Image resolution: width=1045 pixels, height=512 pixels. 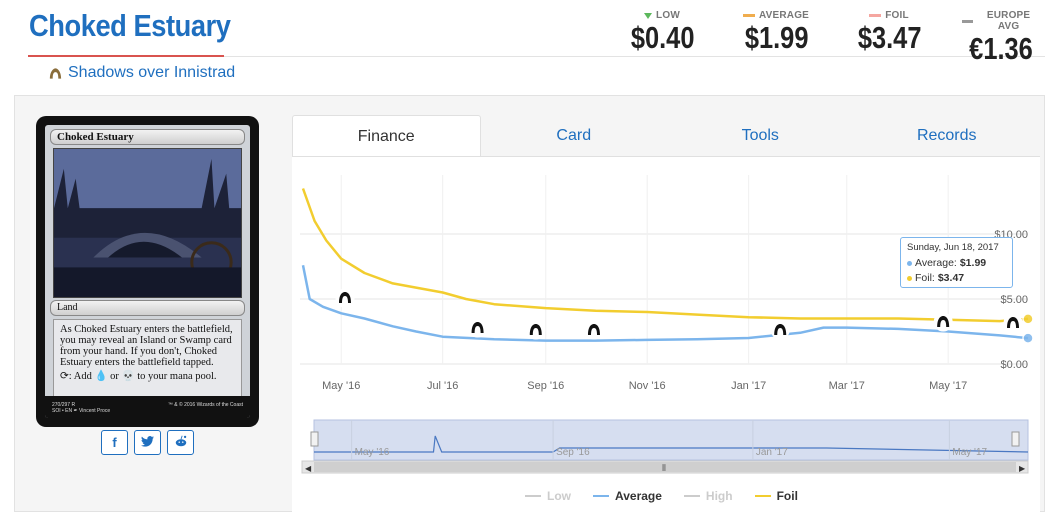 I want to click on tab-bar: Finance Card Tools Records, so click(x=666, y=136).